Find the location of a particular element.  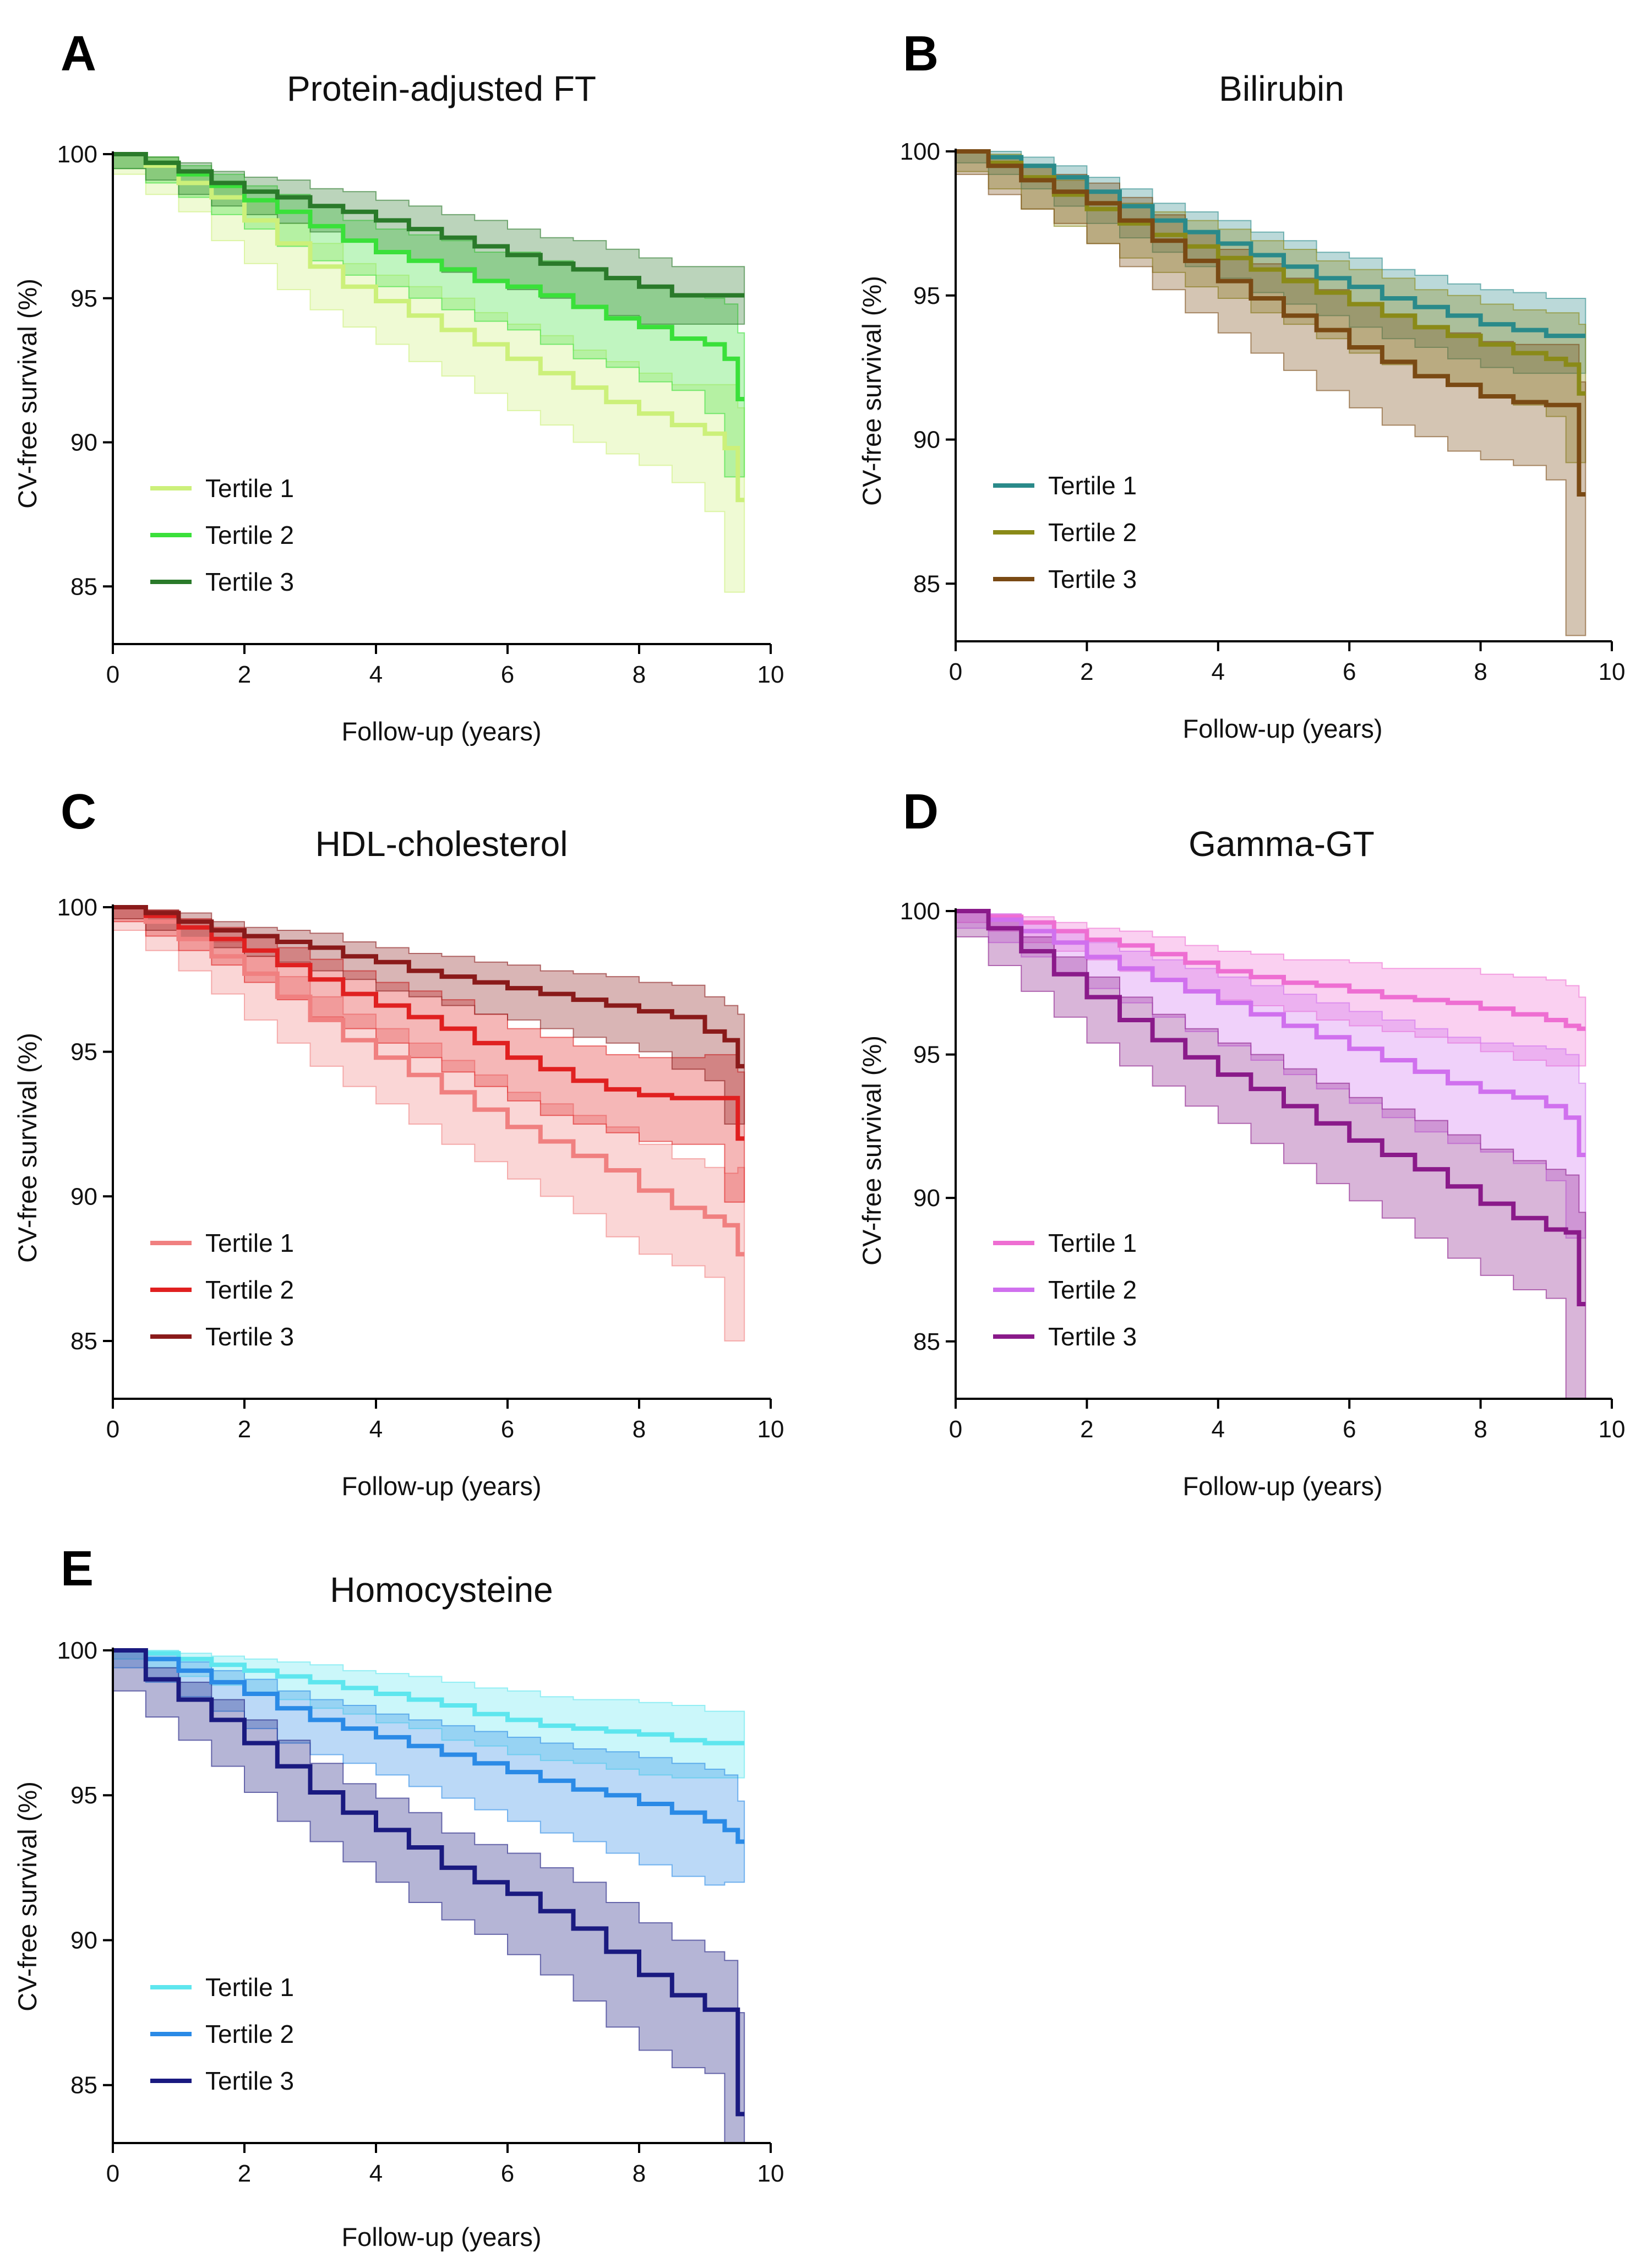

panel-title: Gamma-GT is located at coordinates (1282, 844).